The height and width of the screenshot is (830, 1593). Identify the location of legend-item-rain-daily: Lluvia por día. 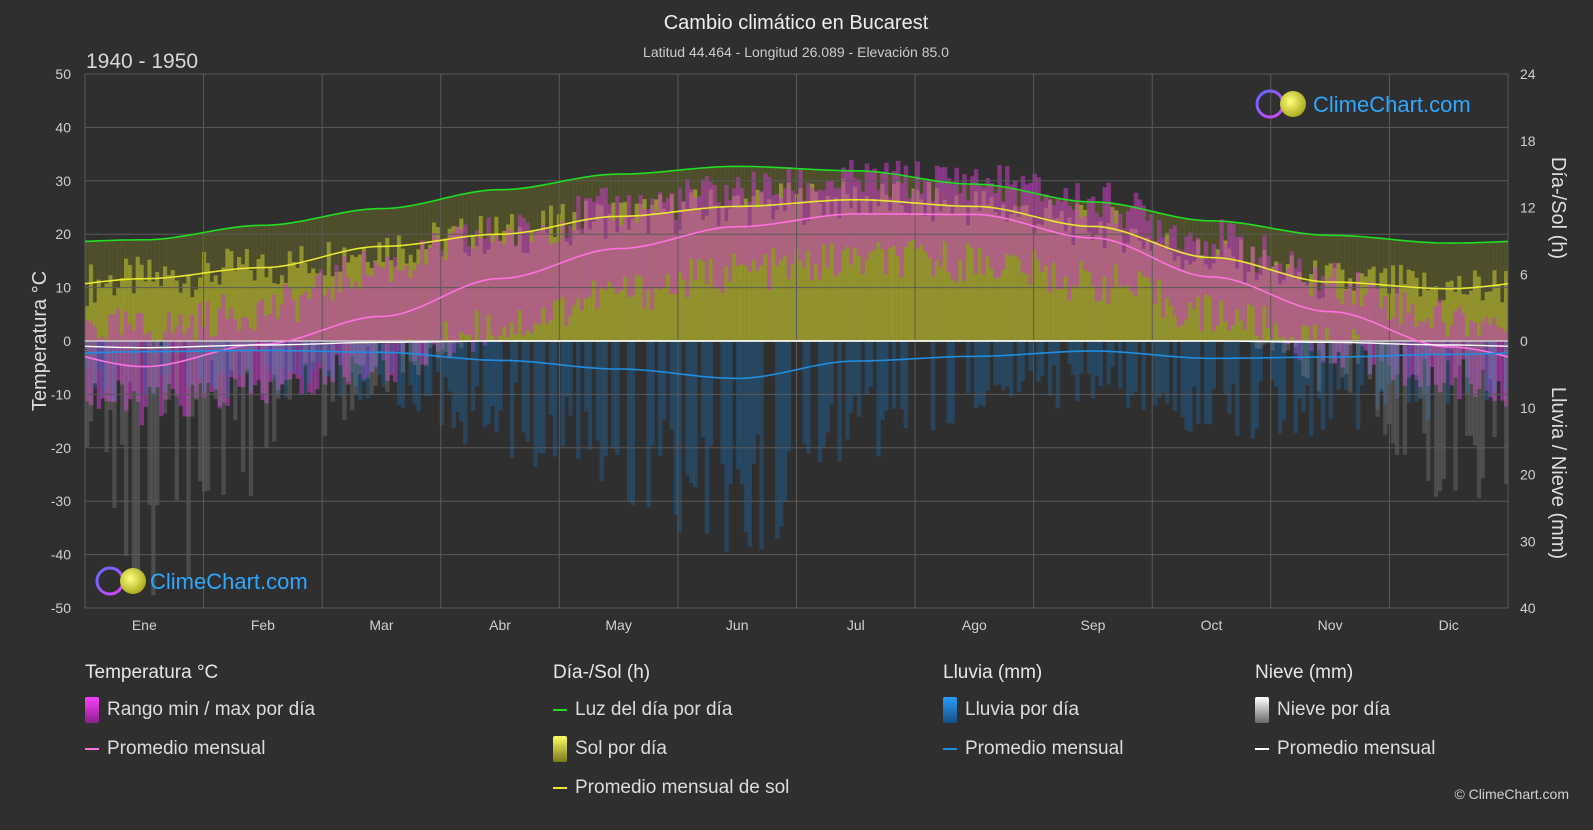
(1033, 710).